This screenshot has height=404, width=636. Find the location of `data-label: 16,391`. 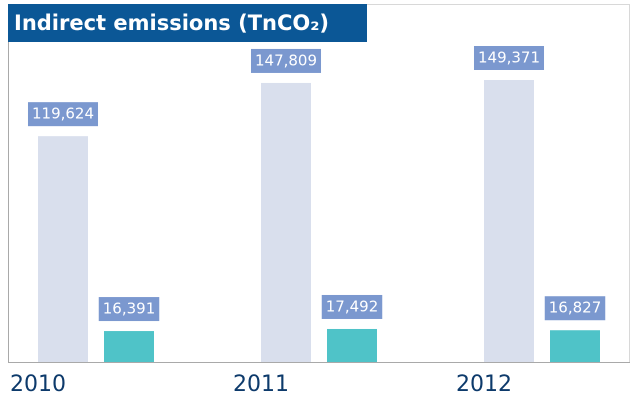

data-label: 16,391 is located at coordinates (129, 309).